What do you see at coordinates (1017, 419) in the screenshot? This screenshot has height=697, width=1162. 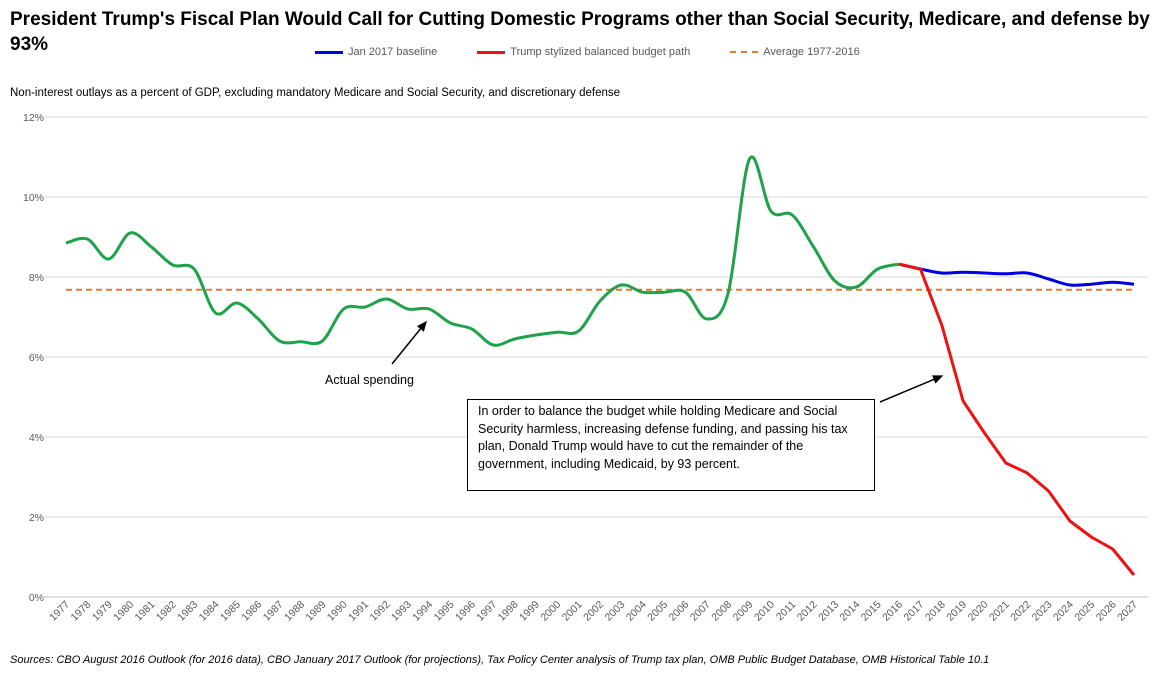 I see `trump-path-line` at bounding box center [1017, 419].